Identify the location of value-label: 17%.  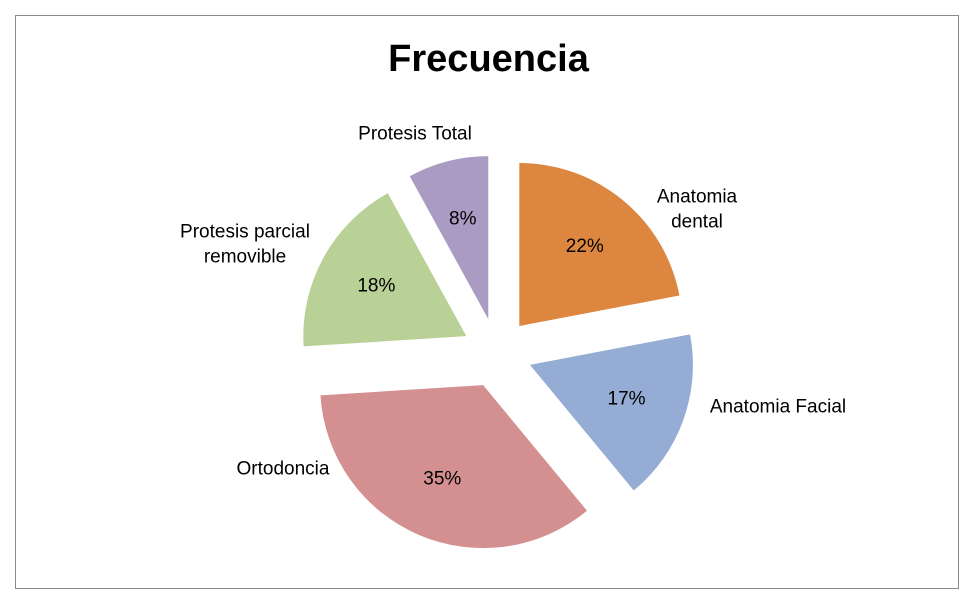
(627, 399).